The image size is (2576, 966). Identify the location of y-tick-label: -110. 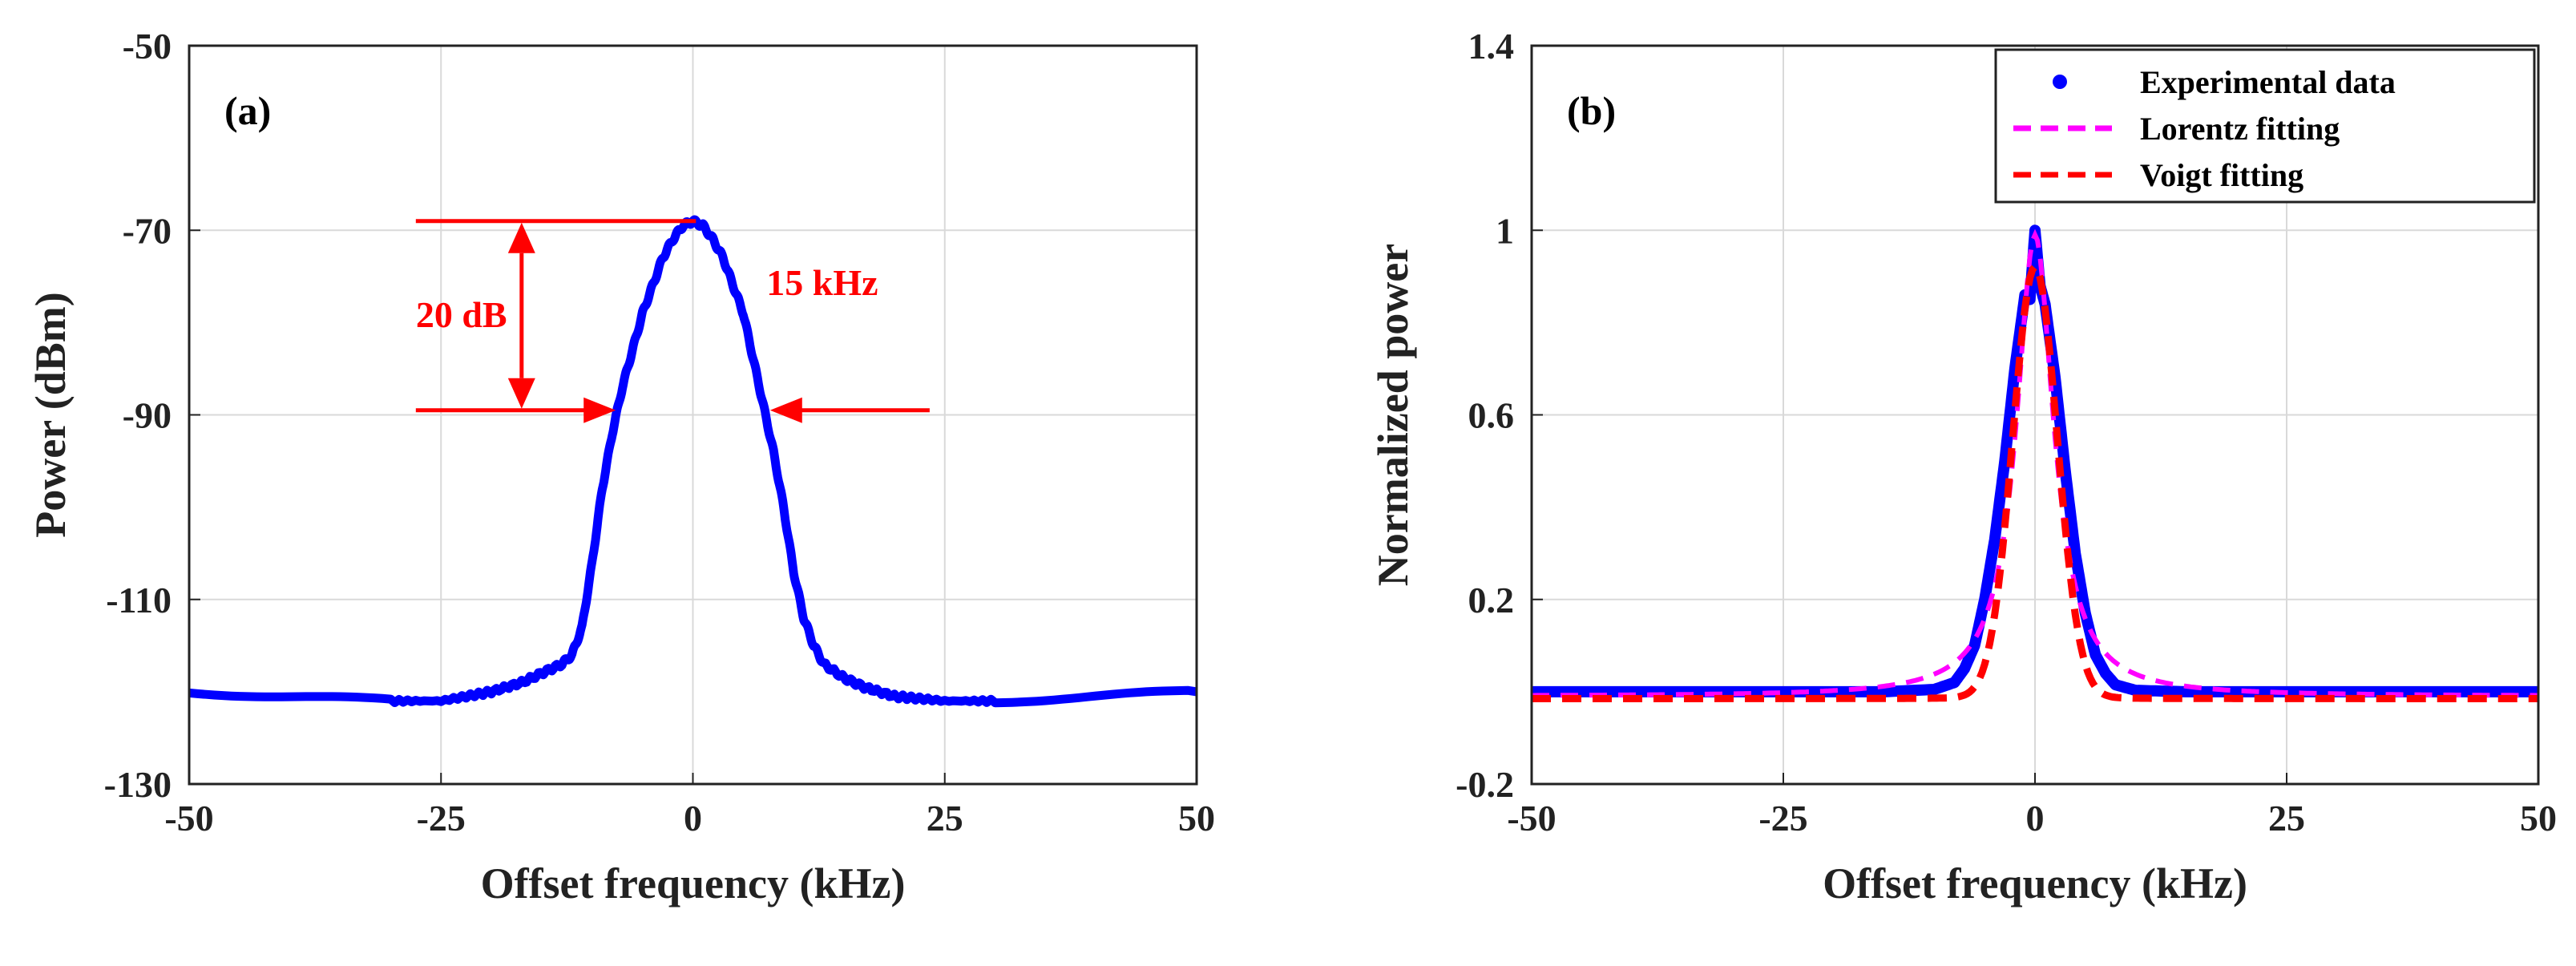
(139, 600).